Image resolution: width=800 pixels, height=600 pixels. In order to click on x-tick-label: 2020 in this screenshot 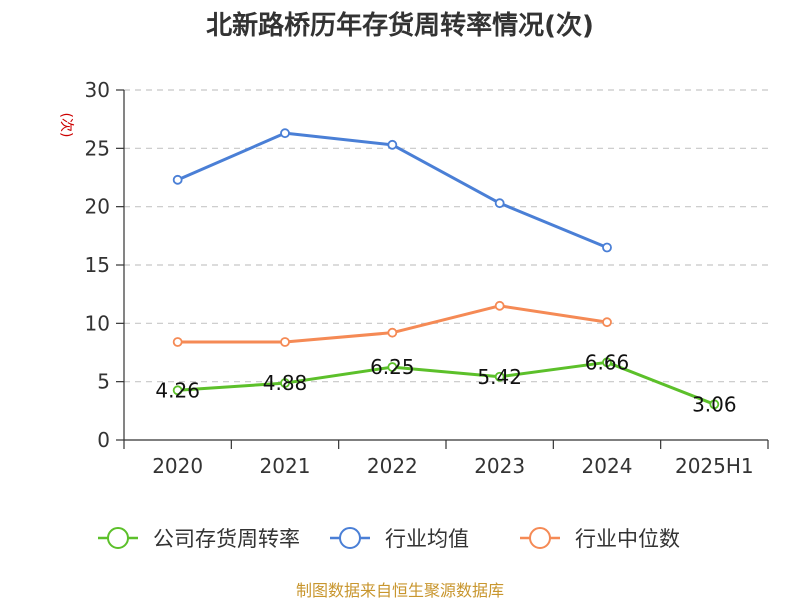, I will do `click(177, 466)`.